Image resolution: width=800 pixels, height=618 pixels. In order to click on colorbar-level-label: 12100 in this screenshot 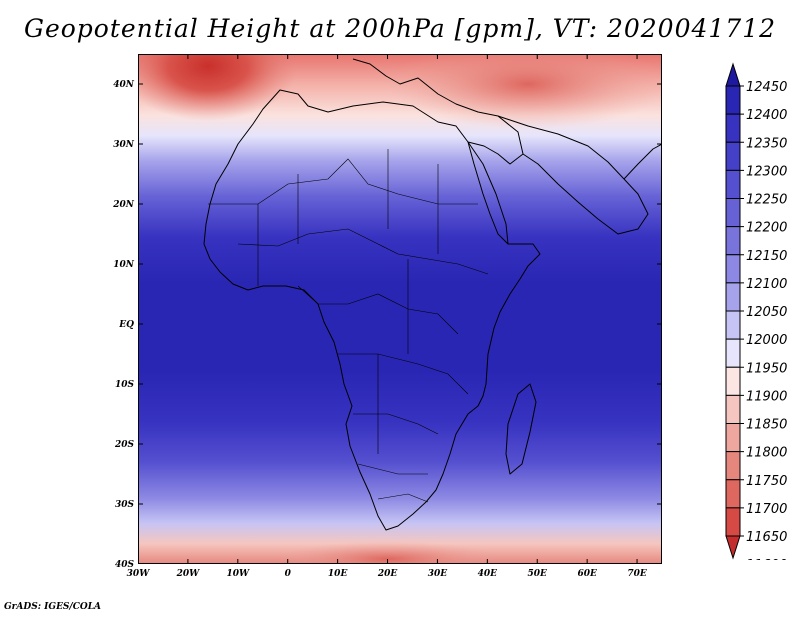, I will do `click(766, 284)`.